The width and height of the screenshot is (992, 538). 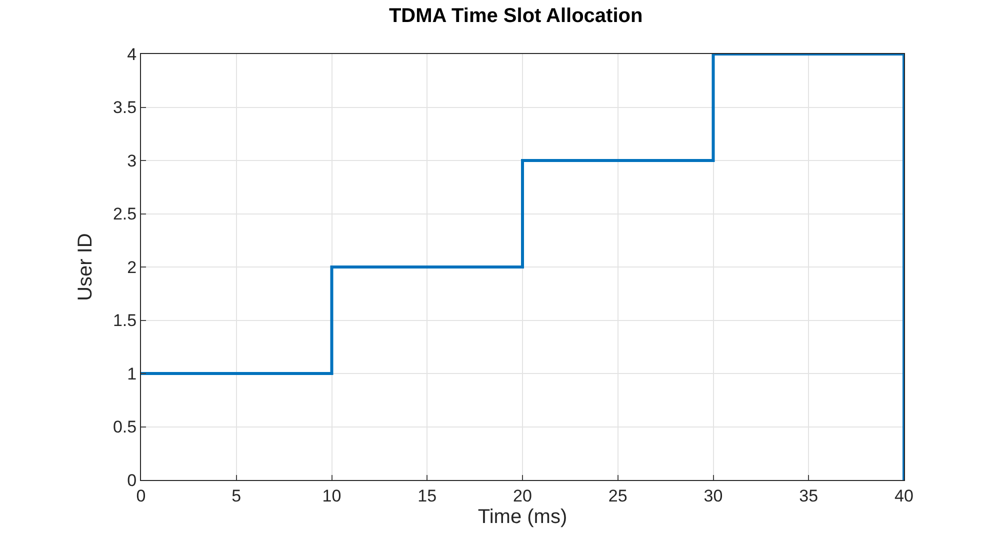 I want to click on x-axis-title: Time (ms), so click(x=523, y=517).